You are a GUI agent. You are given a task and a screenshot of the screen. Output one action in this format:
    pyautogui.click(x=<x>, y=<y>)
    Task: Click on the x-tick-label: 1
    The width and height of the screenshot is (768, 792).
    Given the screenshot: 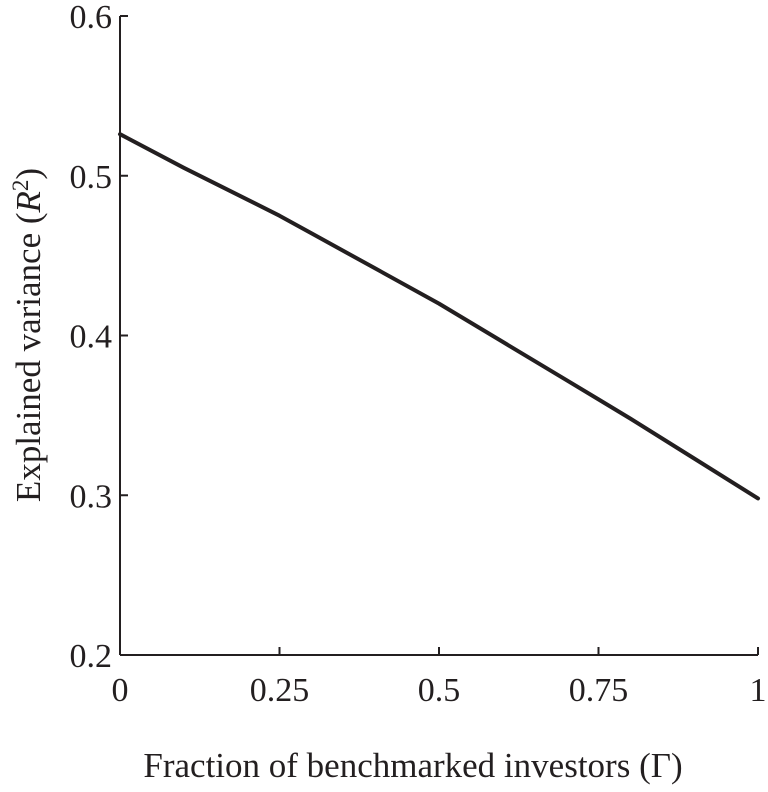 What is the action you would take?
    pyautogui.click(x=758, y=690)
    